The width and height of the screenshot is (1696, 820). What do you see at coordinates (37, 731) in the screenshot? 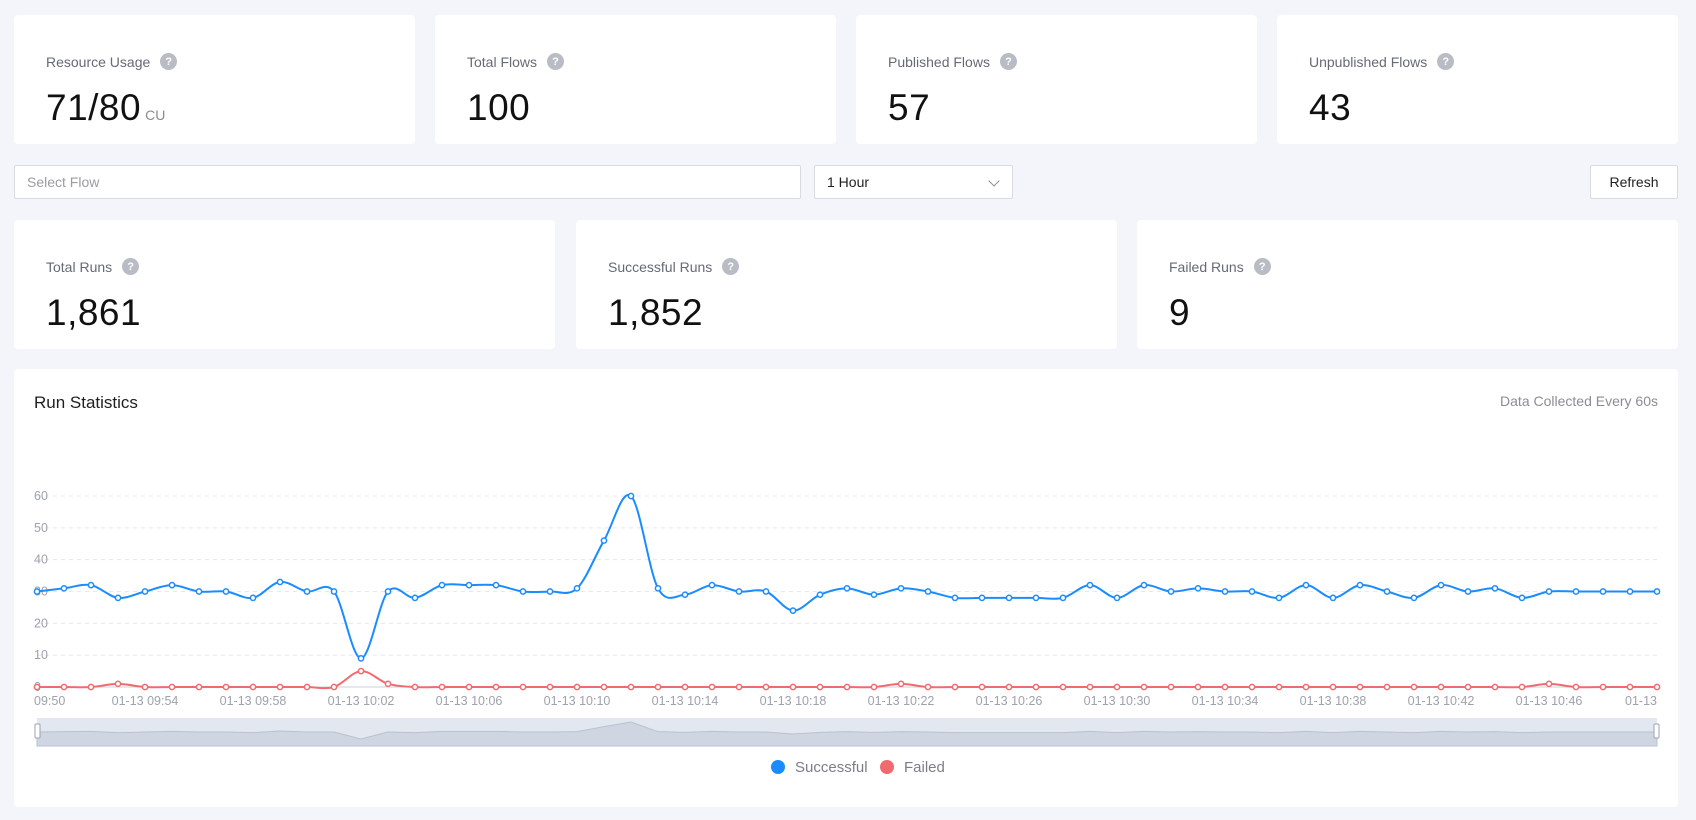
I see `zoom-handle-left` at bounding box center [37, 731].